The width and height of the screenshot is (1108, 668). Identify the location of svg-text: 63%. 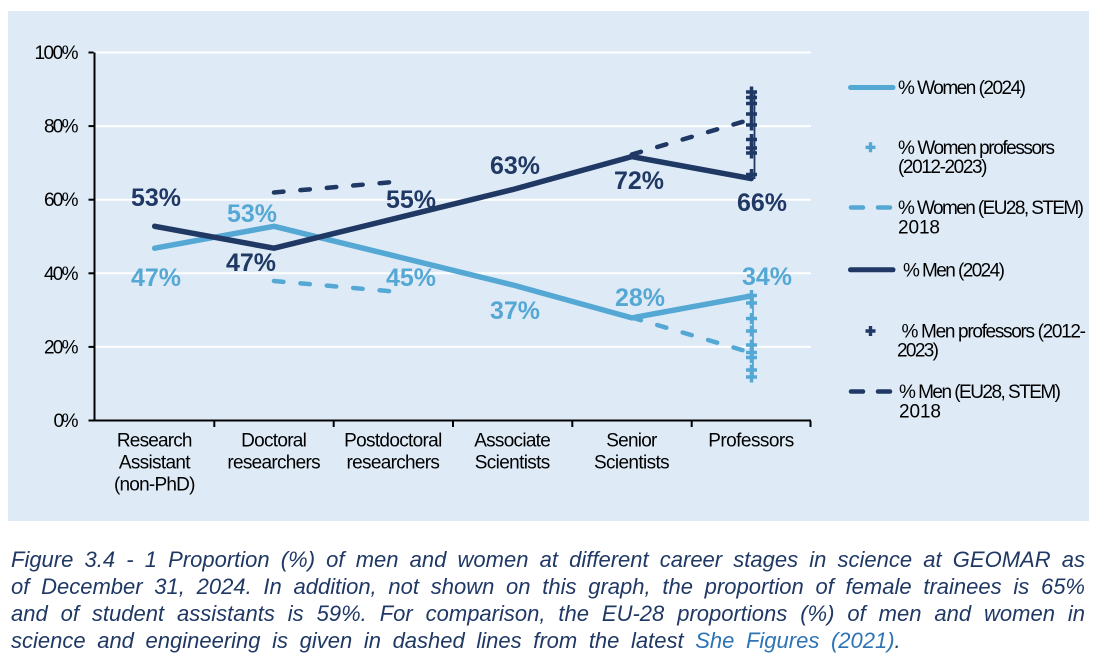
(515, 166).